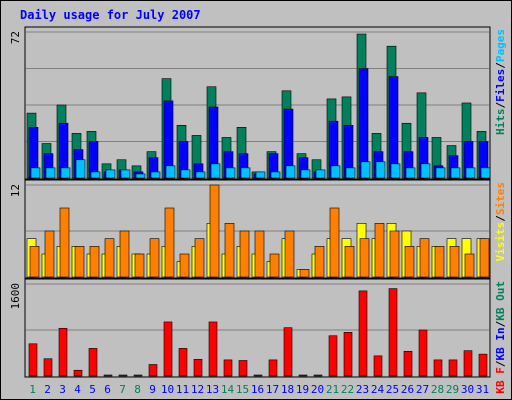  I want to click on legend-kbf: KB F, so click(500, 380).